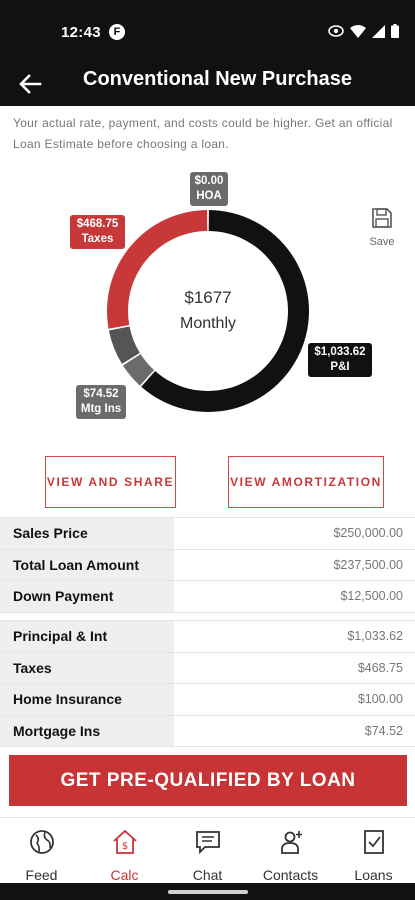 The image size is (415, 900). Describe the element at coordinates (110, 482) in the screenshot. I see `view-and-share-button: VIEW AND SHARE` at that location.